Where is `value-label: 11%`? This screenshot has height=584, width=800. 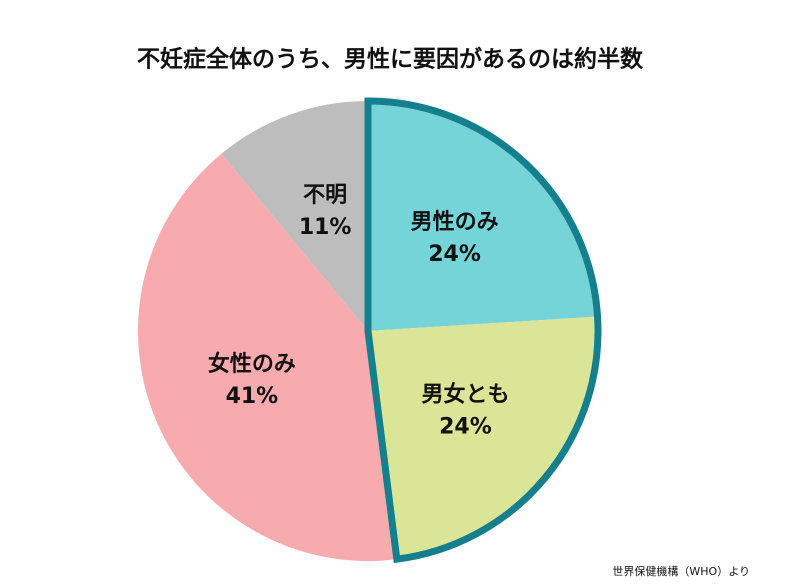
value-label: 11% is located at coordinates (325, 227).